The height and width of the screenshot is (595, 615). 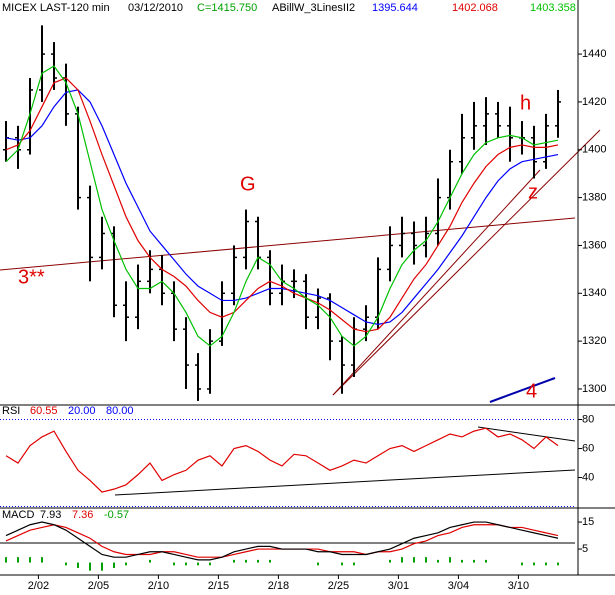 What do you see at coordinates (56, 8) in the screenshot?
I see `chart-title: MICEX LAST-120 min` at bounding box center [56, 8].